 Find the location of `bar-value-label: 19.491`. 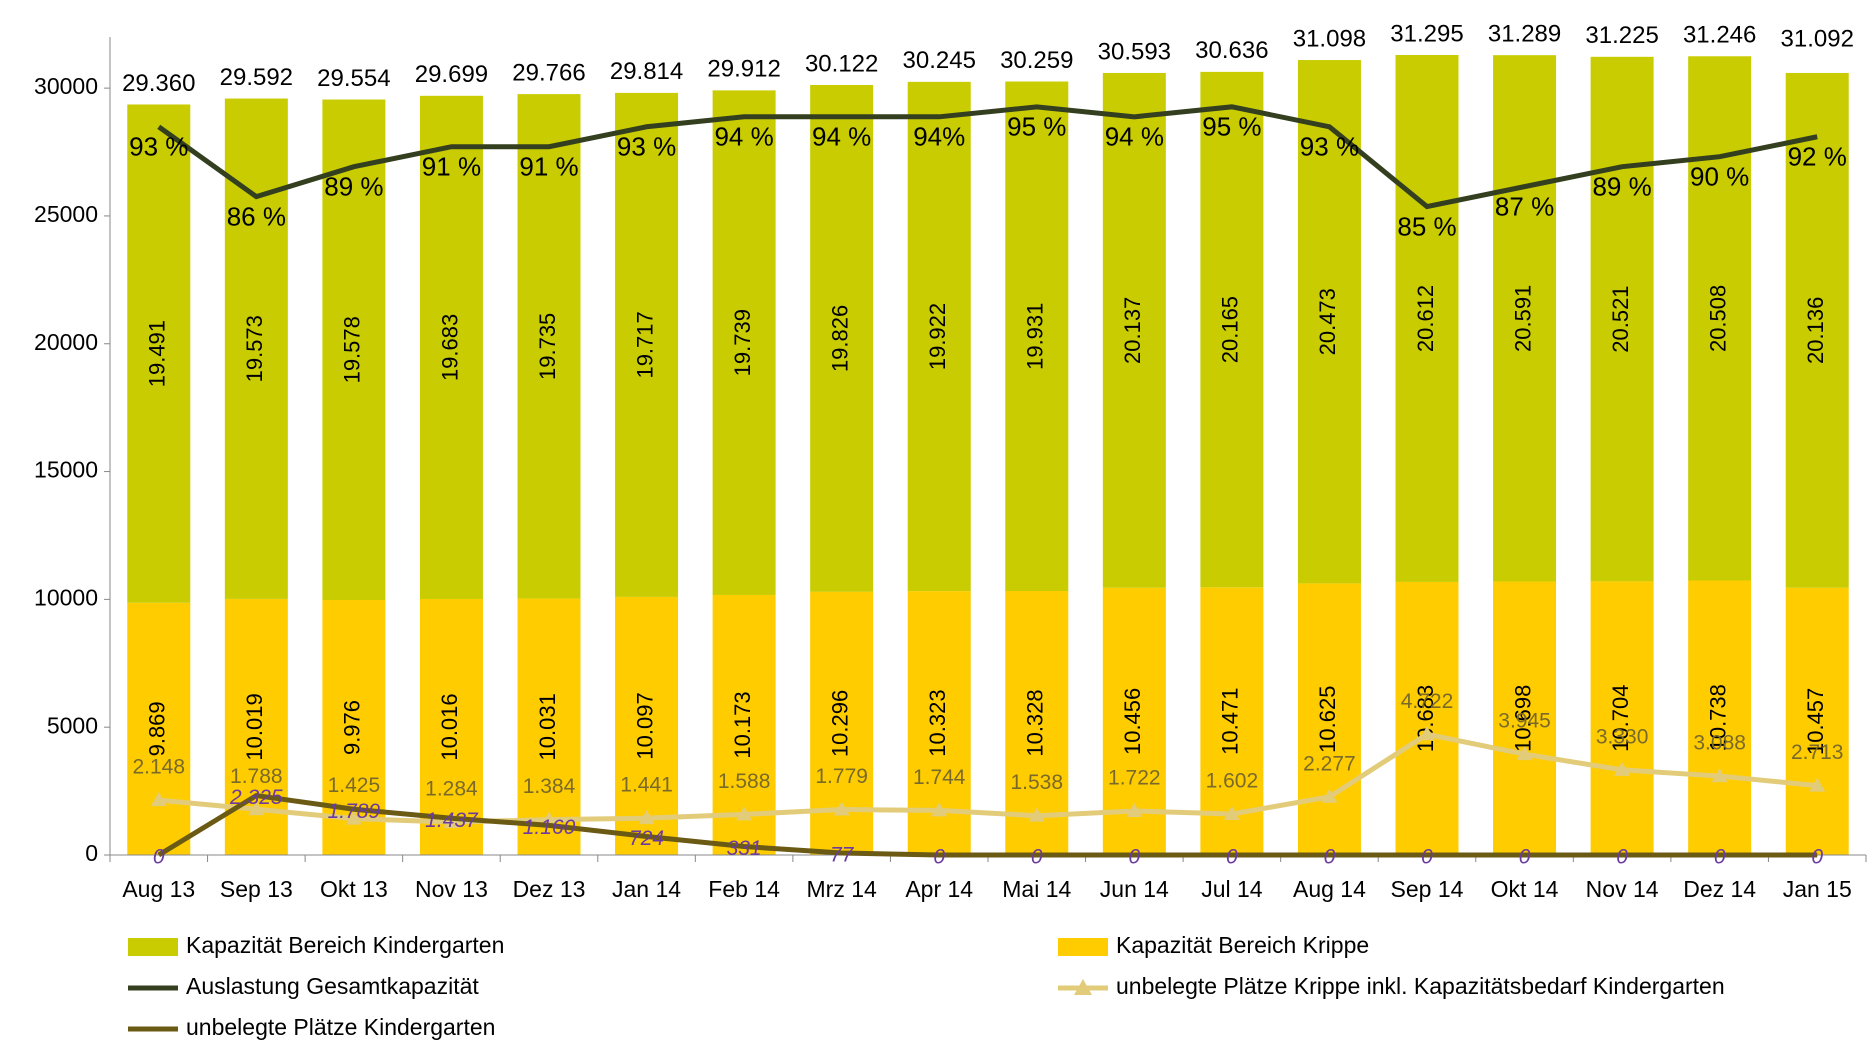

bar-value-label: 19.491 is located at coordinates (157, 353).